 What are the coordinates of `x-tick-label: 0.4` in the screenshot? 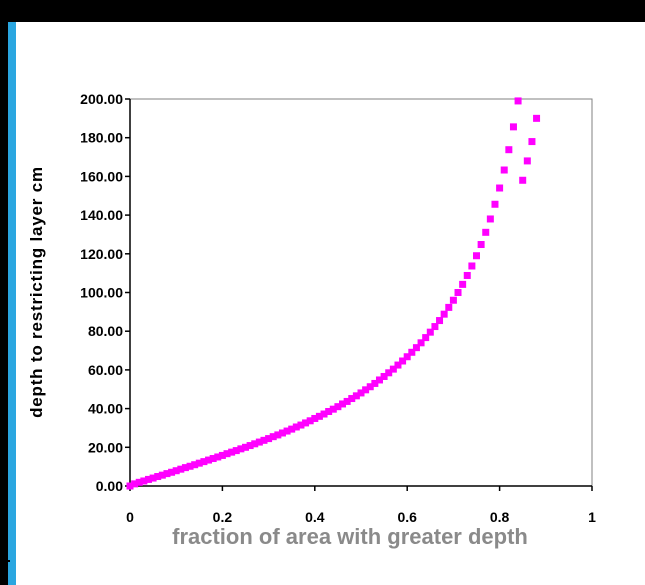 It's located at (315, 517).